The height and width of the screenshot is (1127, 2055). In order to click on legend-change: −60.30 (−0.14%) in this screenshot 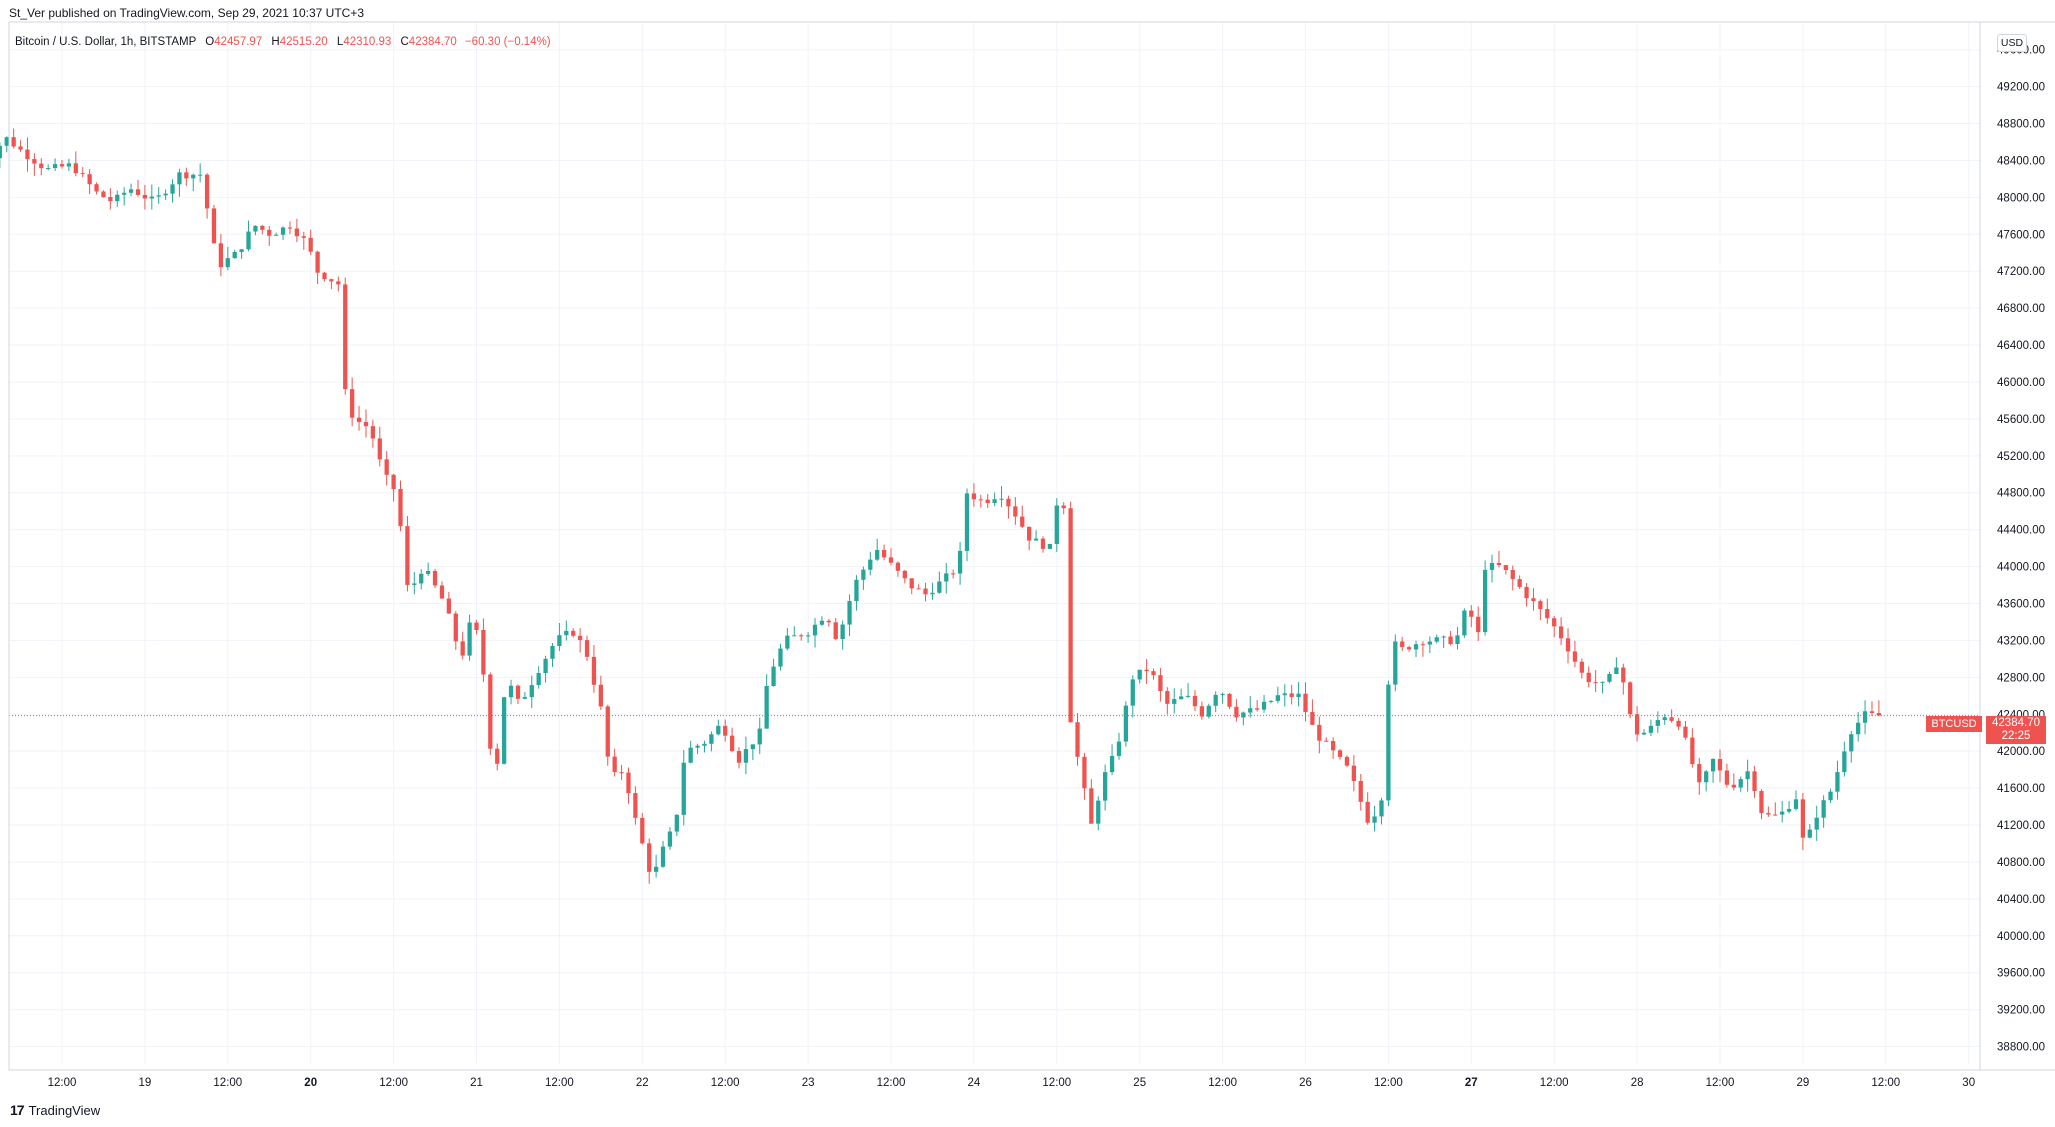, I will do `click(507, 42)`.